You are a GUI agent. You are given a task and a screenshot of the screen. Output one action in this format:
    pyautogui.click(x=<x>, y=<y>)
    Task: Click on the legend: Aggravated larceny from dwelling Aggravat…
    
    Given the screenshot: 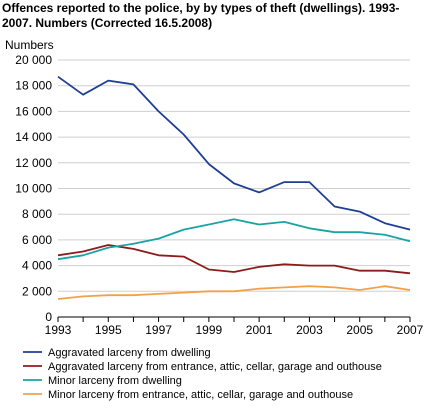 What is the action you would take?
    pyautogui.click(x=202, y=374)
    